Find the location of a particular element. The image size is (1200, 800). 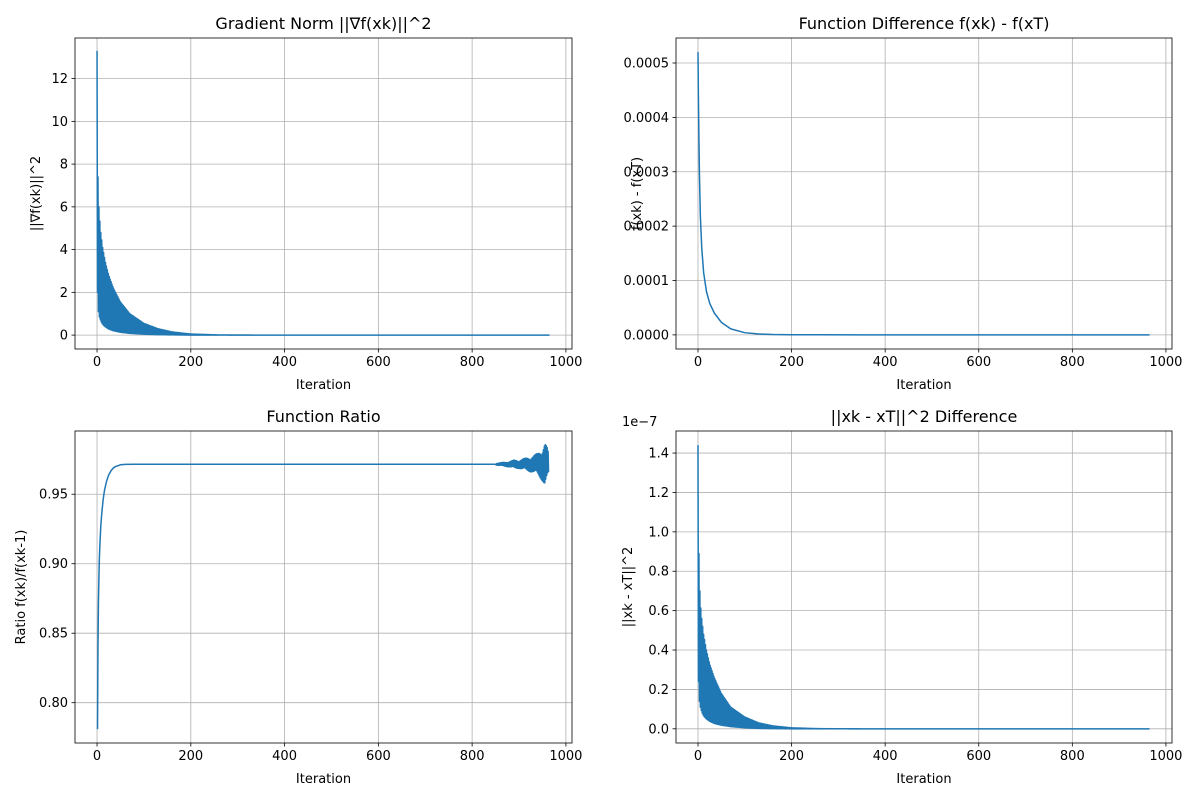

y-tick-label: 0.6 is located at coordinates (658, 611).